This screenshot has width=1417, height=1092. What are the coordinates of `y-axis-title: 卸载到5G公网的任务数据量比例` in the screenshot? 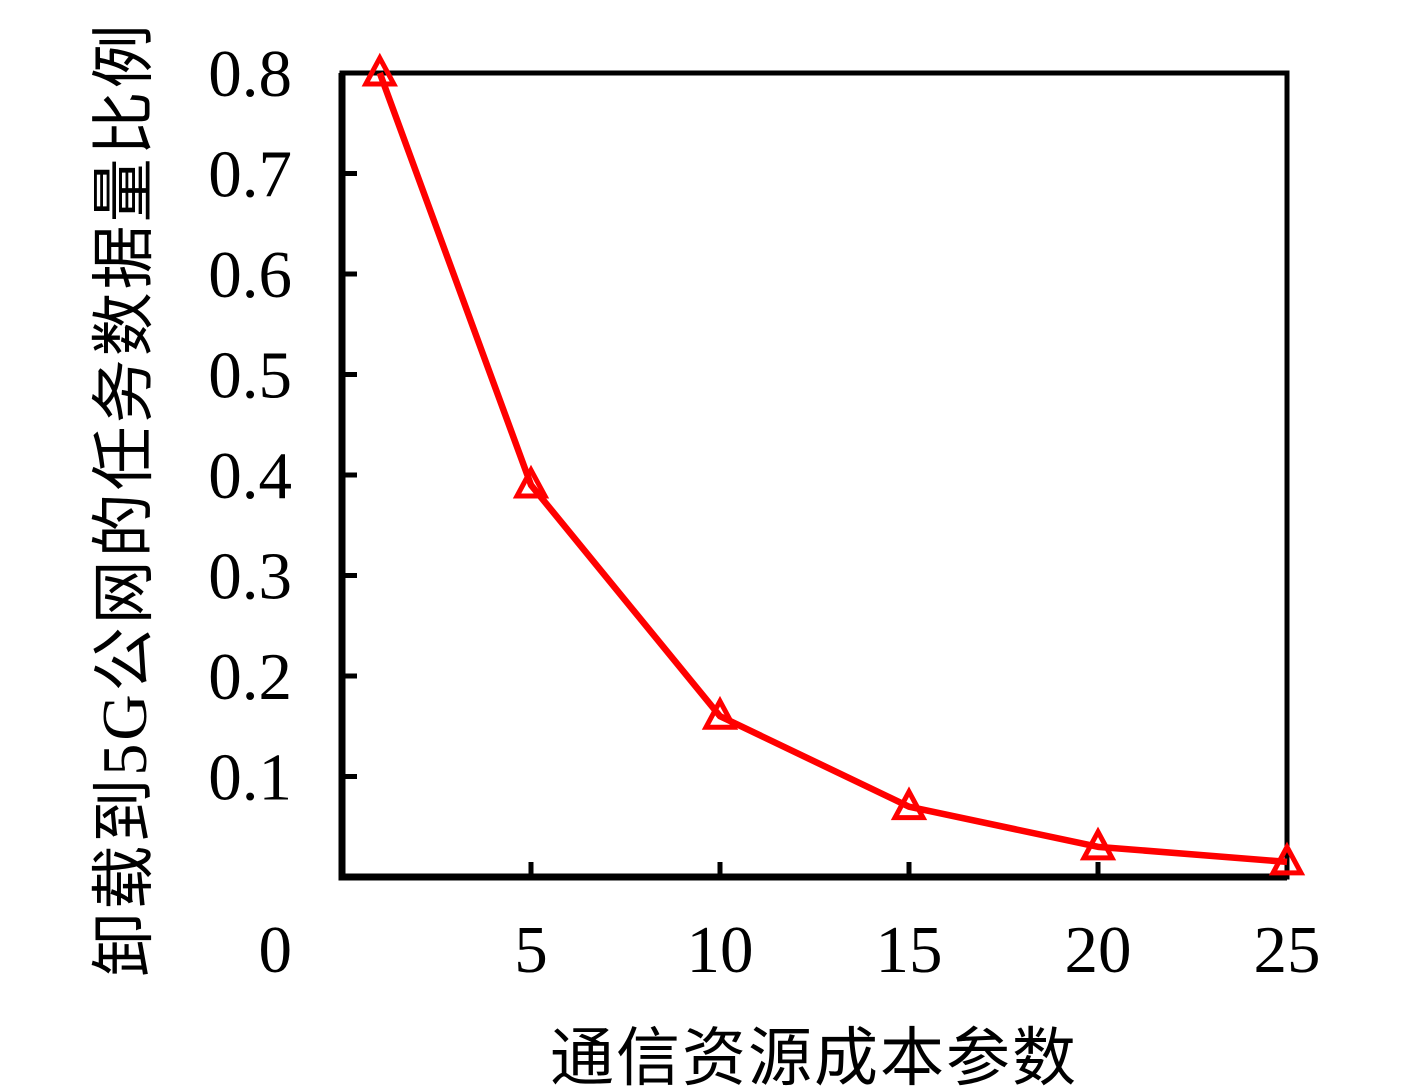 It's located at (124, 498).